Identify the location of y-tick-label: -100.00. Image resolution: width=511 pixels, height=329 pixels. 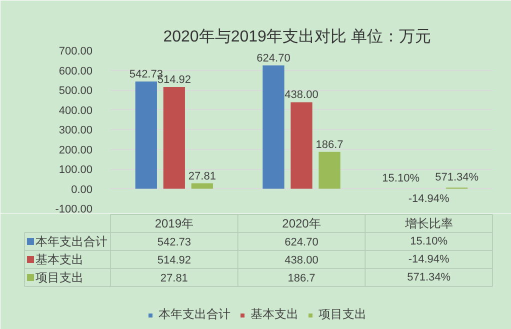
(74, 210).